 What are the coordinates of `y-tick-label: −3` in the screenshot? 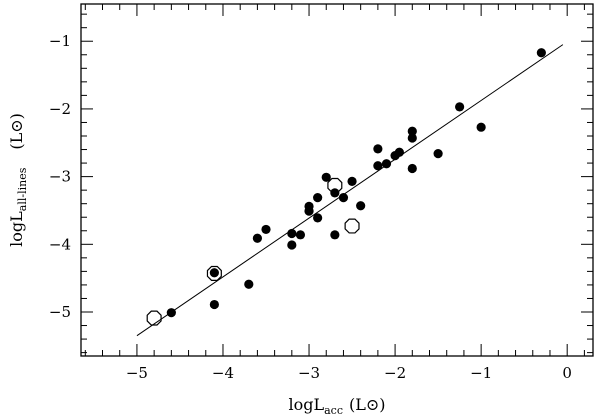 It's located at (60, 177).